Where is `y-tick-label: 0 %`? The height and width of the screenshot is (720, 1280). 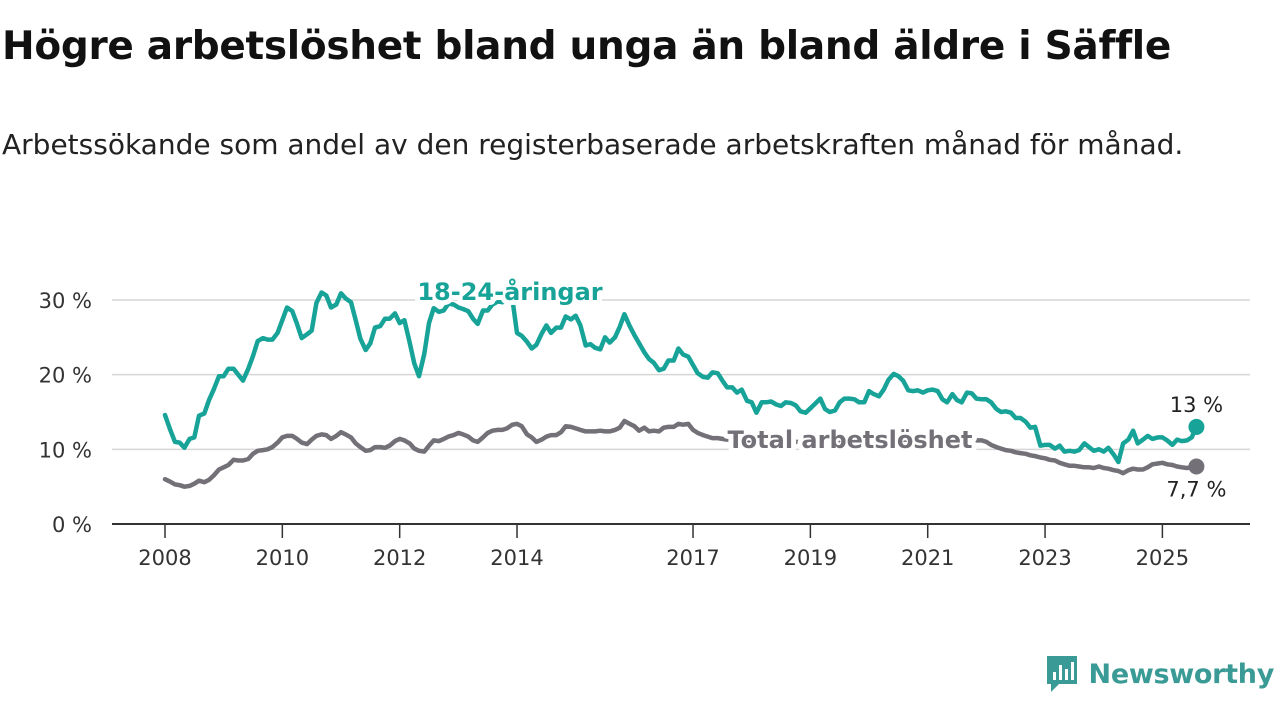 y-tick-label: 0 % is located at coordinates (72, 525).